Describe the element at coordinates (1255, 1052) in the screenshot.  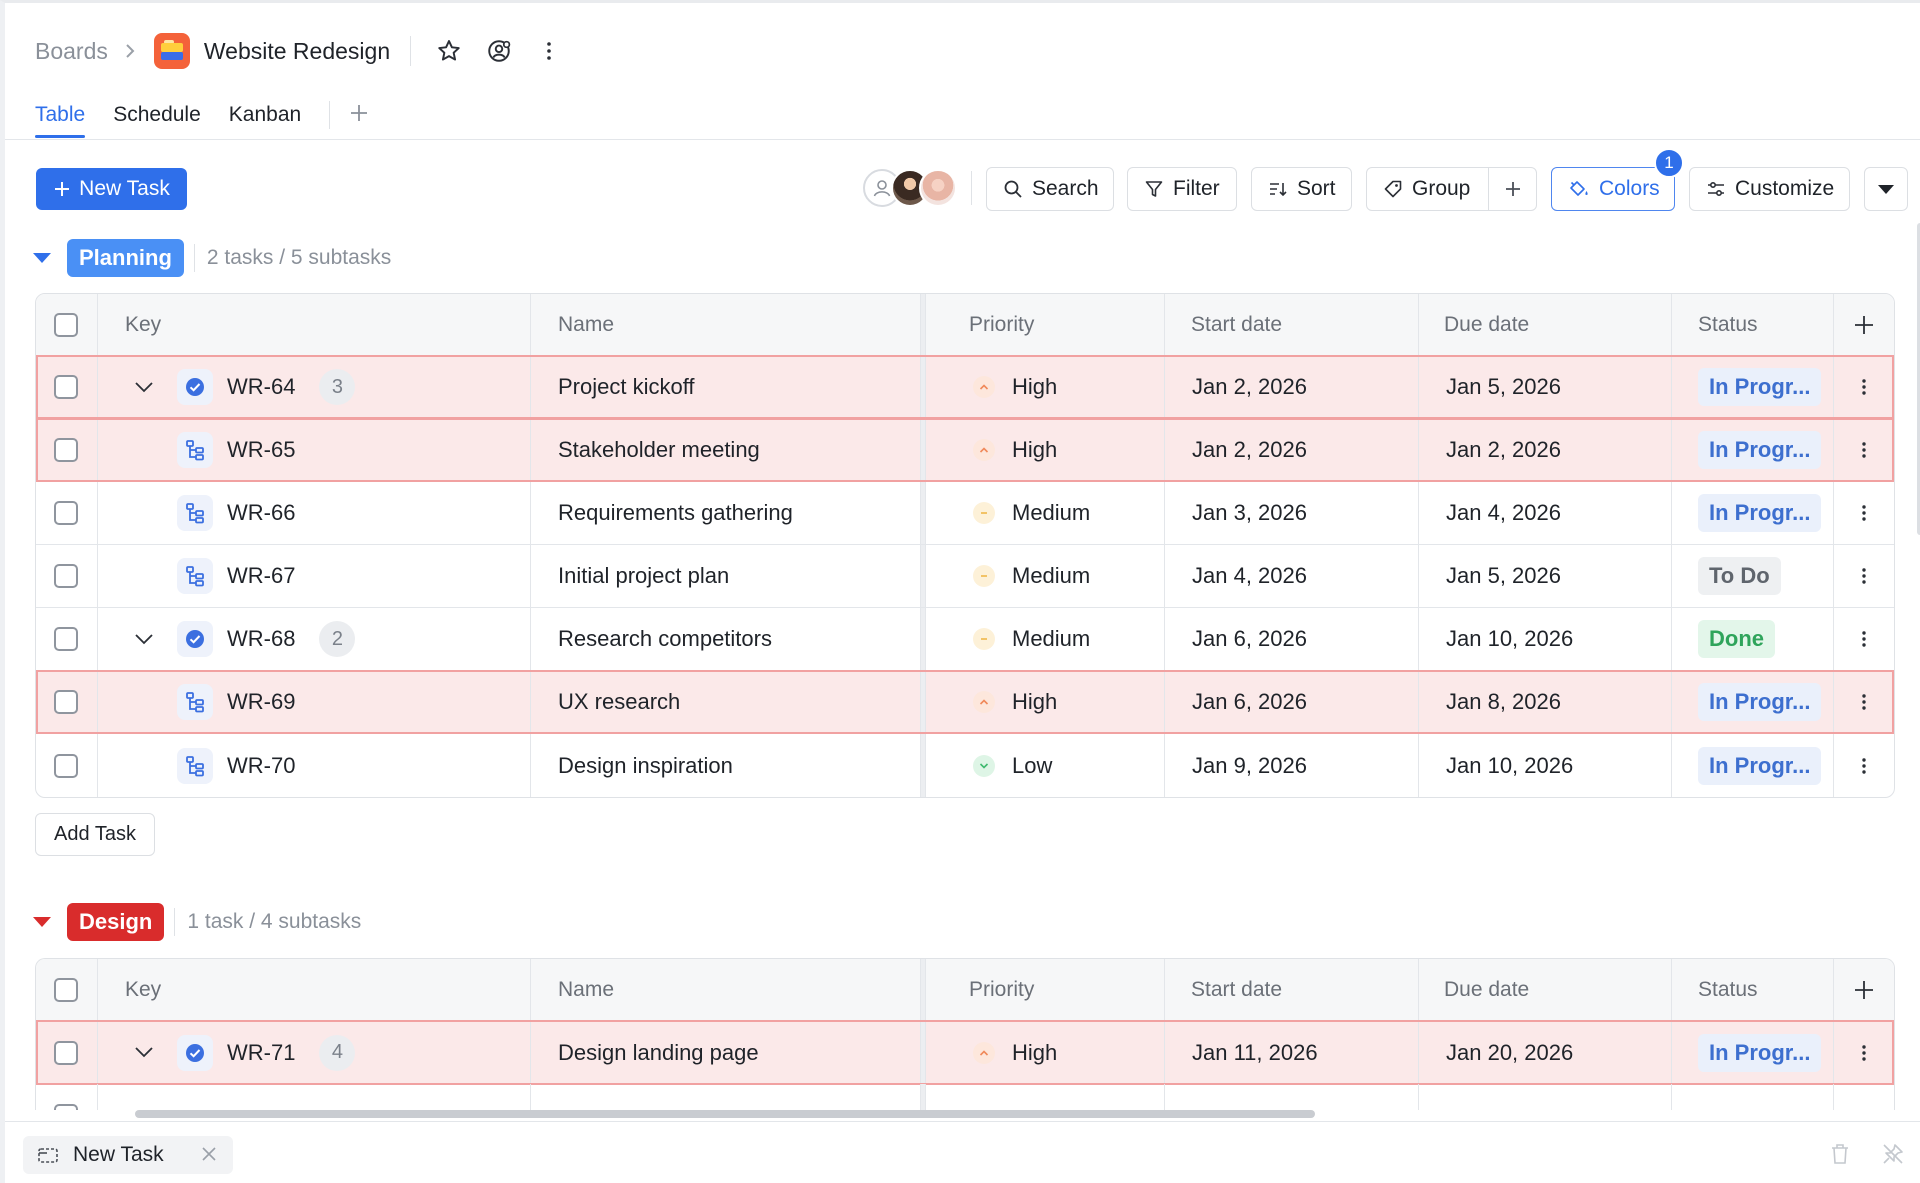
I see `start-date: Jan 11, 2026` at that location.